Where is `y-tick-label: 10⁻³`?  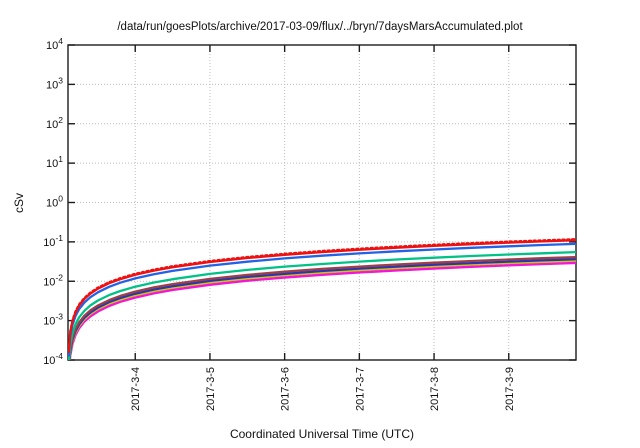 y-tick-label: 10⁻³ is located at coordinates (53, 320).